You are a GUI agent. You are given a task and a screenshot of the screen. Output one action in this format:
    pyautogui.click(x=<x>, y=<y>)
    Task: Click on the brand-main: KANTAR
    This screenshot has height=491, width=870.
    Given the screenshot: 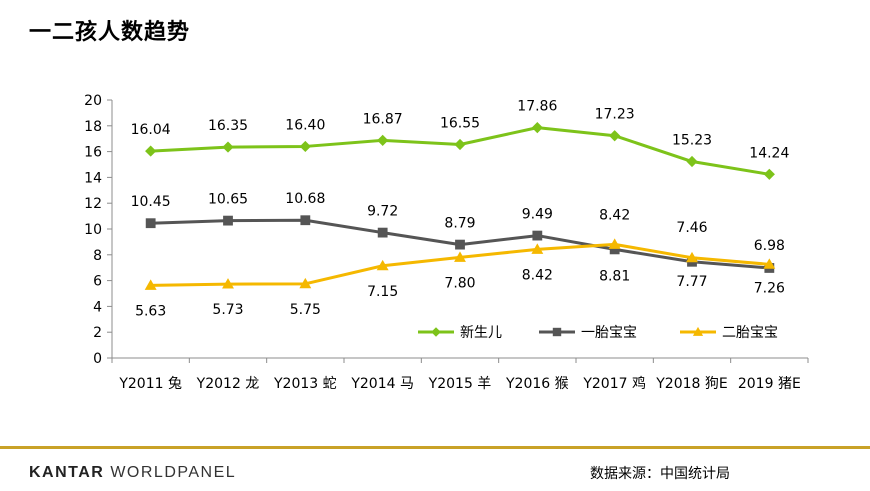 What is the action you would take?
    pyautogui.click(x=67, y=472)
    